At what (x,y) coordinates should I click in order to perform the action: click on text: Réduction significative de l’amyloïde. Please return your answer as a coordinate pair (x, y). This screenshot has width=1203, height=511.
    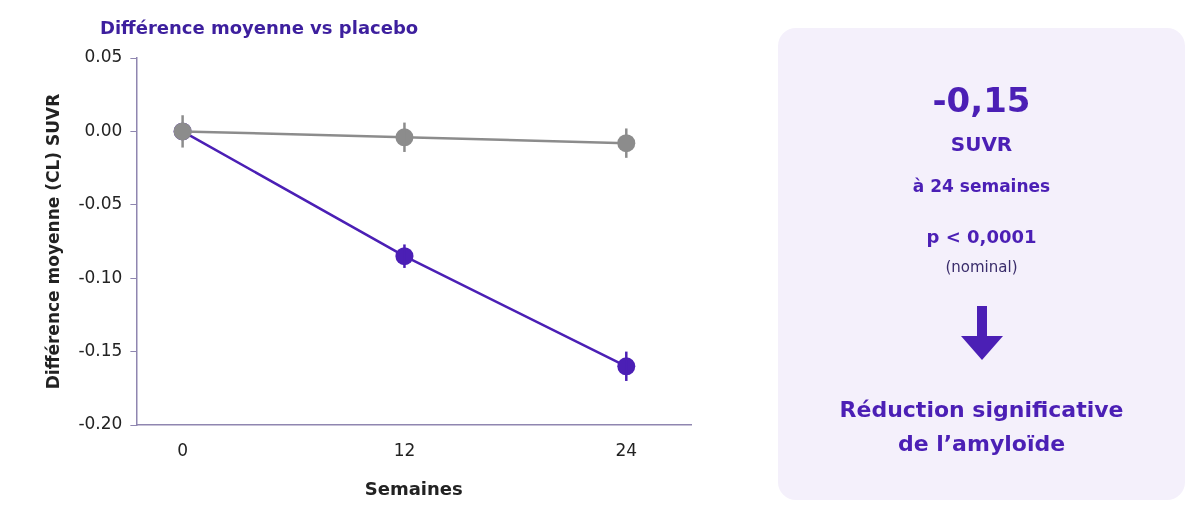
    Looking at the image, I should click on (981, 427).